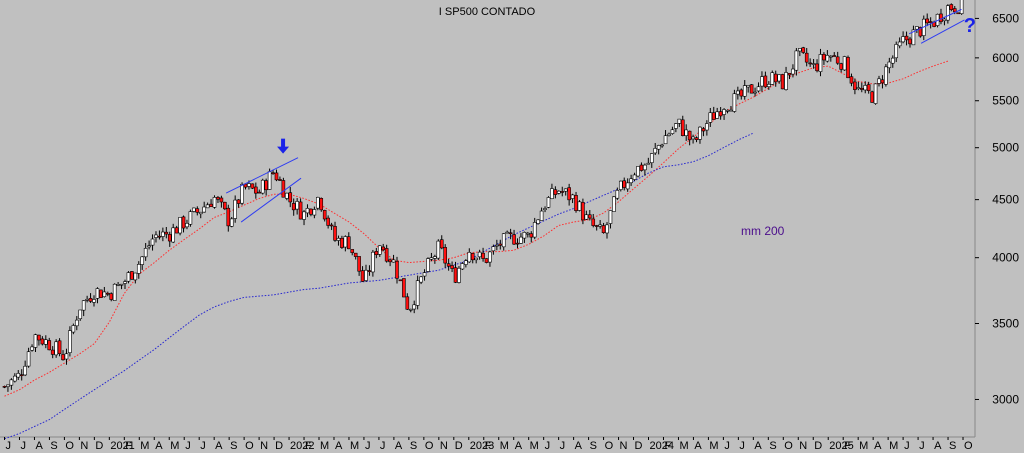  I want to click on chart-title: I SP500 CONTADO, so click(487, 12).